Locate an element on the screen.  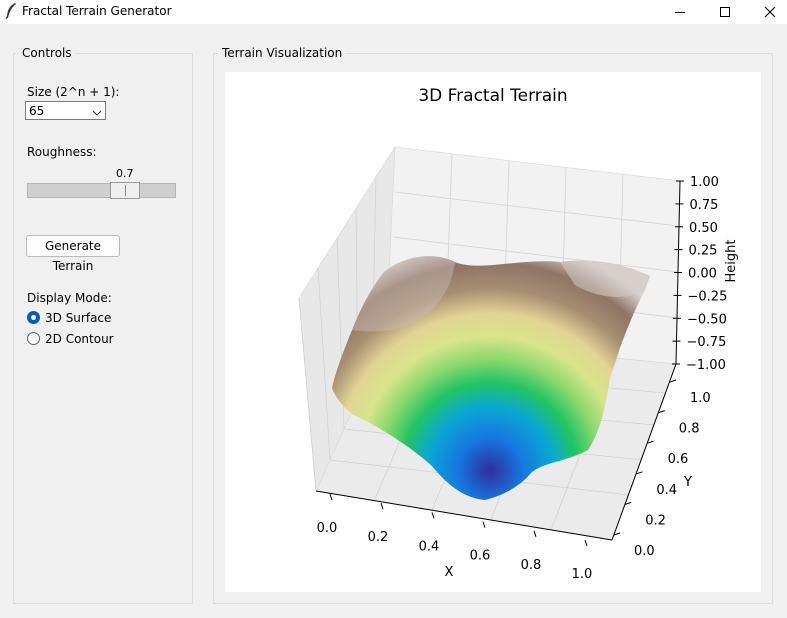
y-tick-label: 0.0 is located at coordinates (644, 551).